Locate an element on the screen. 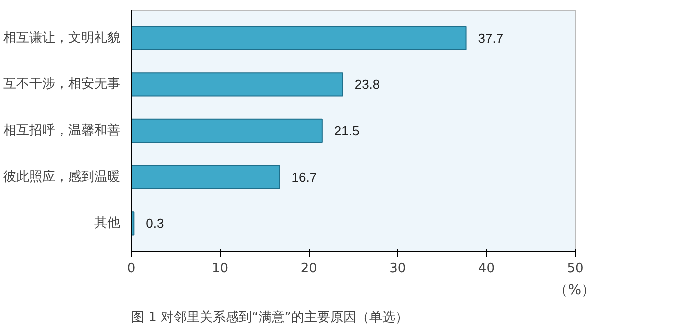  x-tick-label: 20 is located at coordinates (309, 269).